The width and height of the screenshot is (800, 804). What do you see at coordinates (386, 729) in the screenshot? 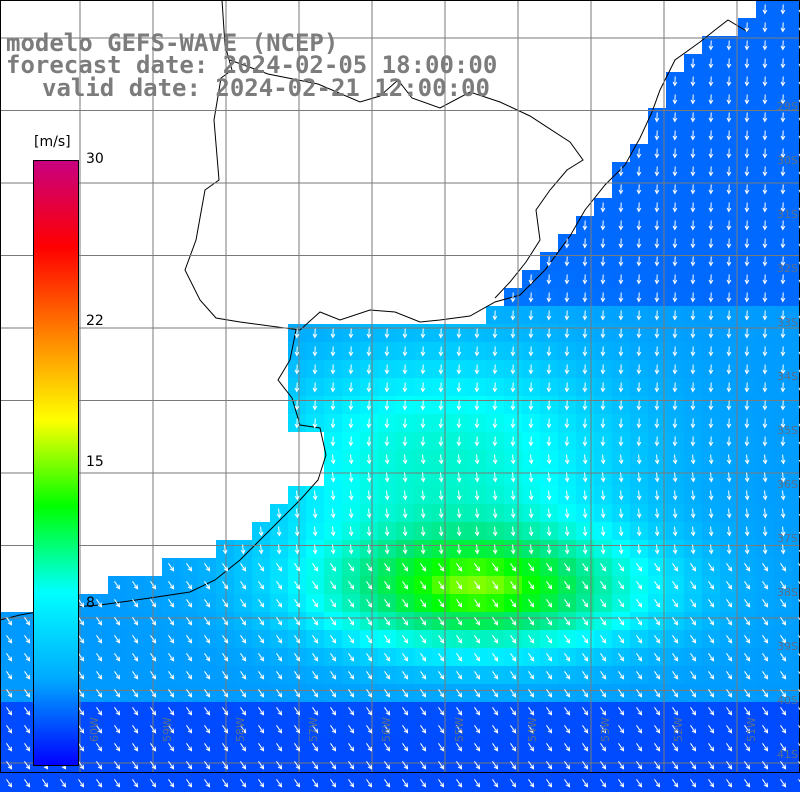
I see `longitude-label: 56W` at bounding box center [386, 729].